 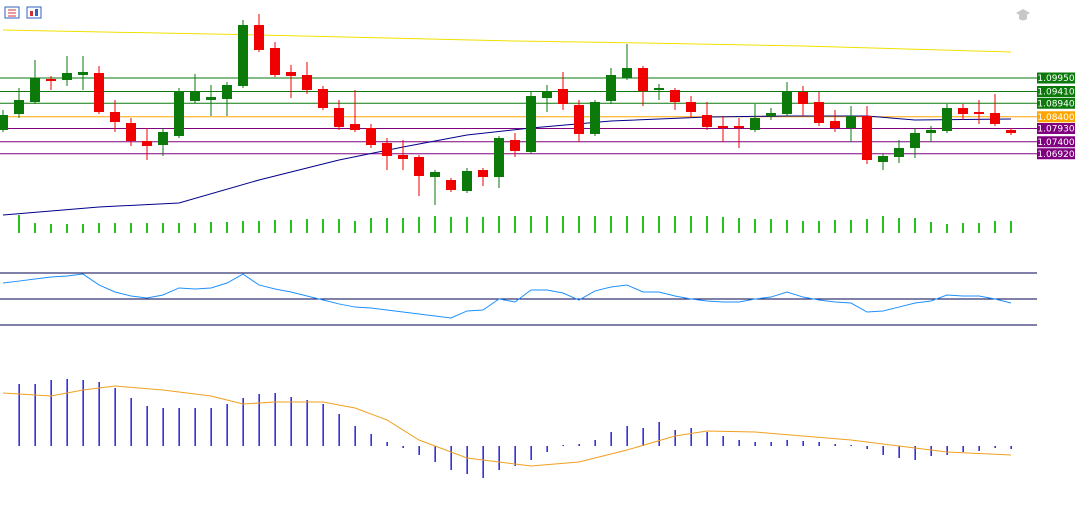 What do you see at coordinates (507, 296) in the screenshot?
I see `rsi-line` at bounding box center [507, 296].